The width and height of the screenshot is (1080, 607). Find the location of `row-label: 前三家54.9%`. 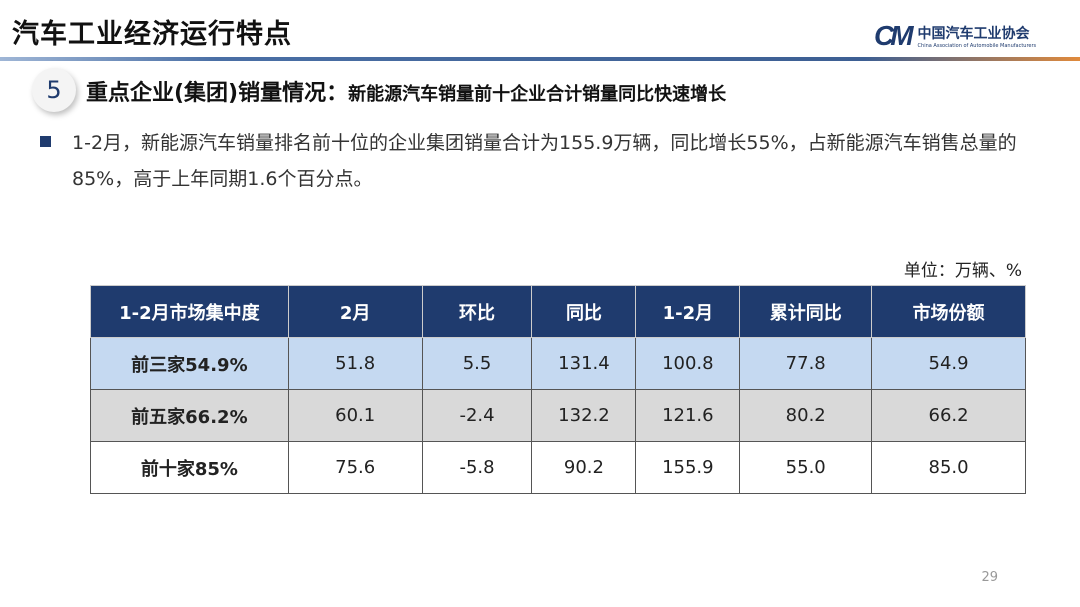

row-label: 前三家54.9% is located at coordinates (189, 363).